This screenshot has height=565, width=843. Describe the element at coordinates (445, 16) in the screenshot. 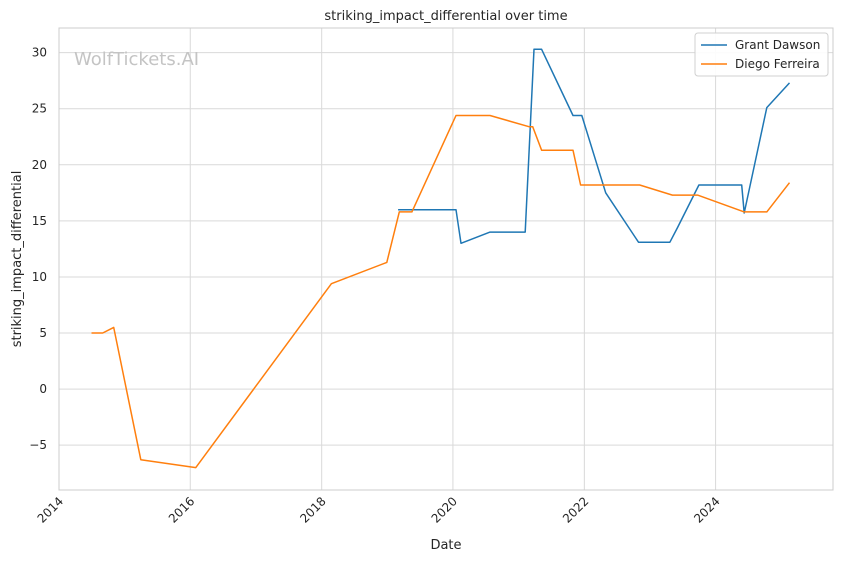

I see `chart-title: striking_impact_differential over time` at that location.